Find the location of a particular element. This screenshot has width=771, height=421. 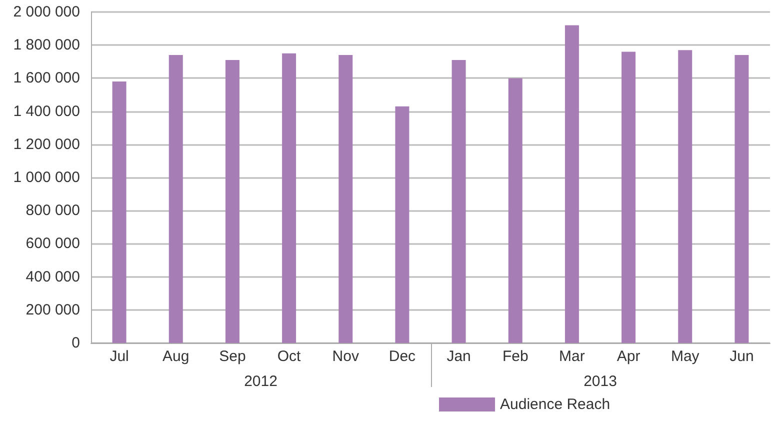

y-tick-label: 1 600 000 is located at coordinates (46, 78).